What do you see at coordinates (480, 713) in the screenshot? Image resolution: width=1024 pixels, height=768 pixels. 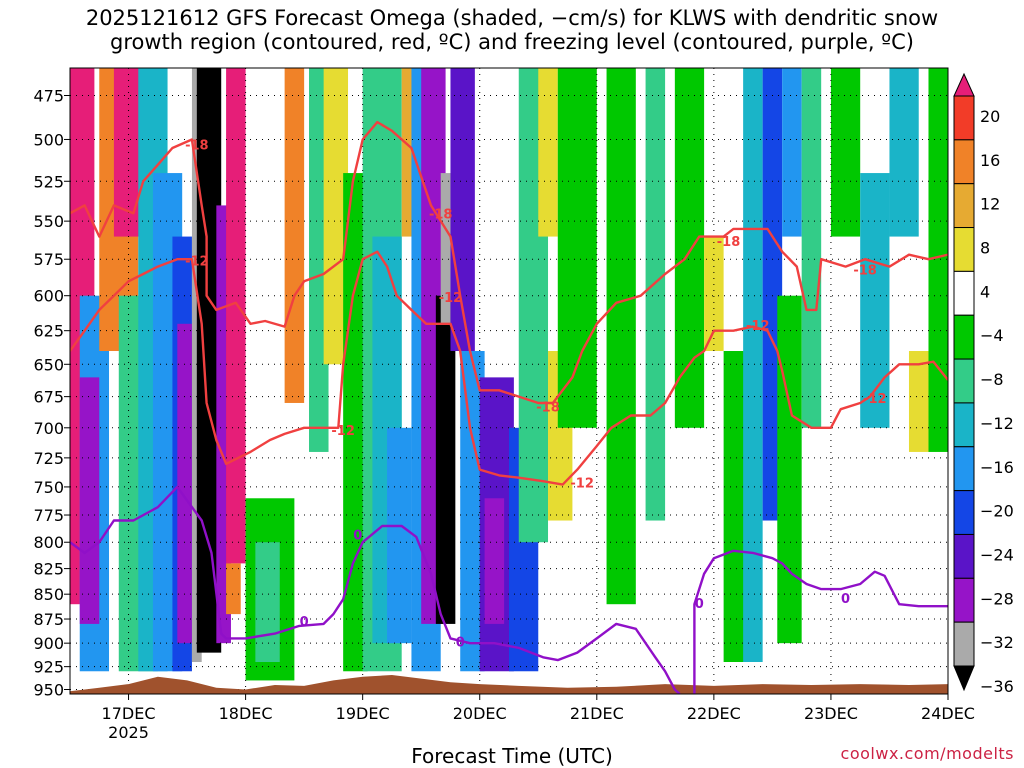 I see `x-tick-label: 20DEC` at bounding box center [480, 713].